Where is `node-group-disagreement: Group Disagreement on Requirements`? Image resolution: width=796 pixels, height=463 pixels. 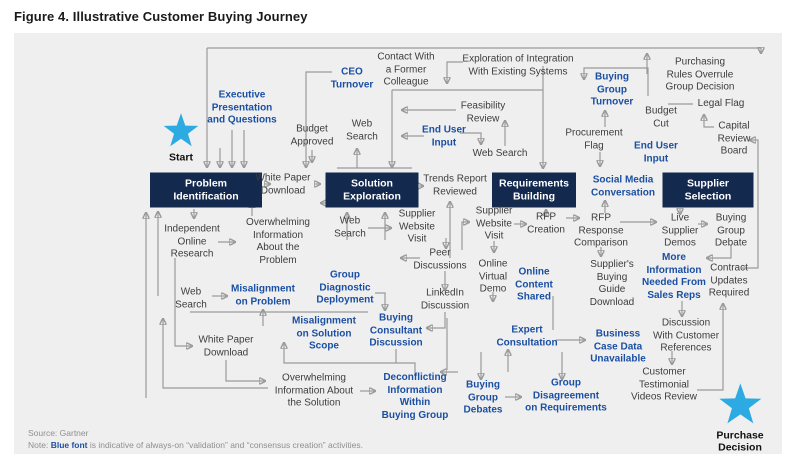
node-group-disagreement: Group Disagreement on Requirements is located at coordinates (566, 395).